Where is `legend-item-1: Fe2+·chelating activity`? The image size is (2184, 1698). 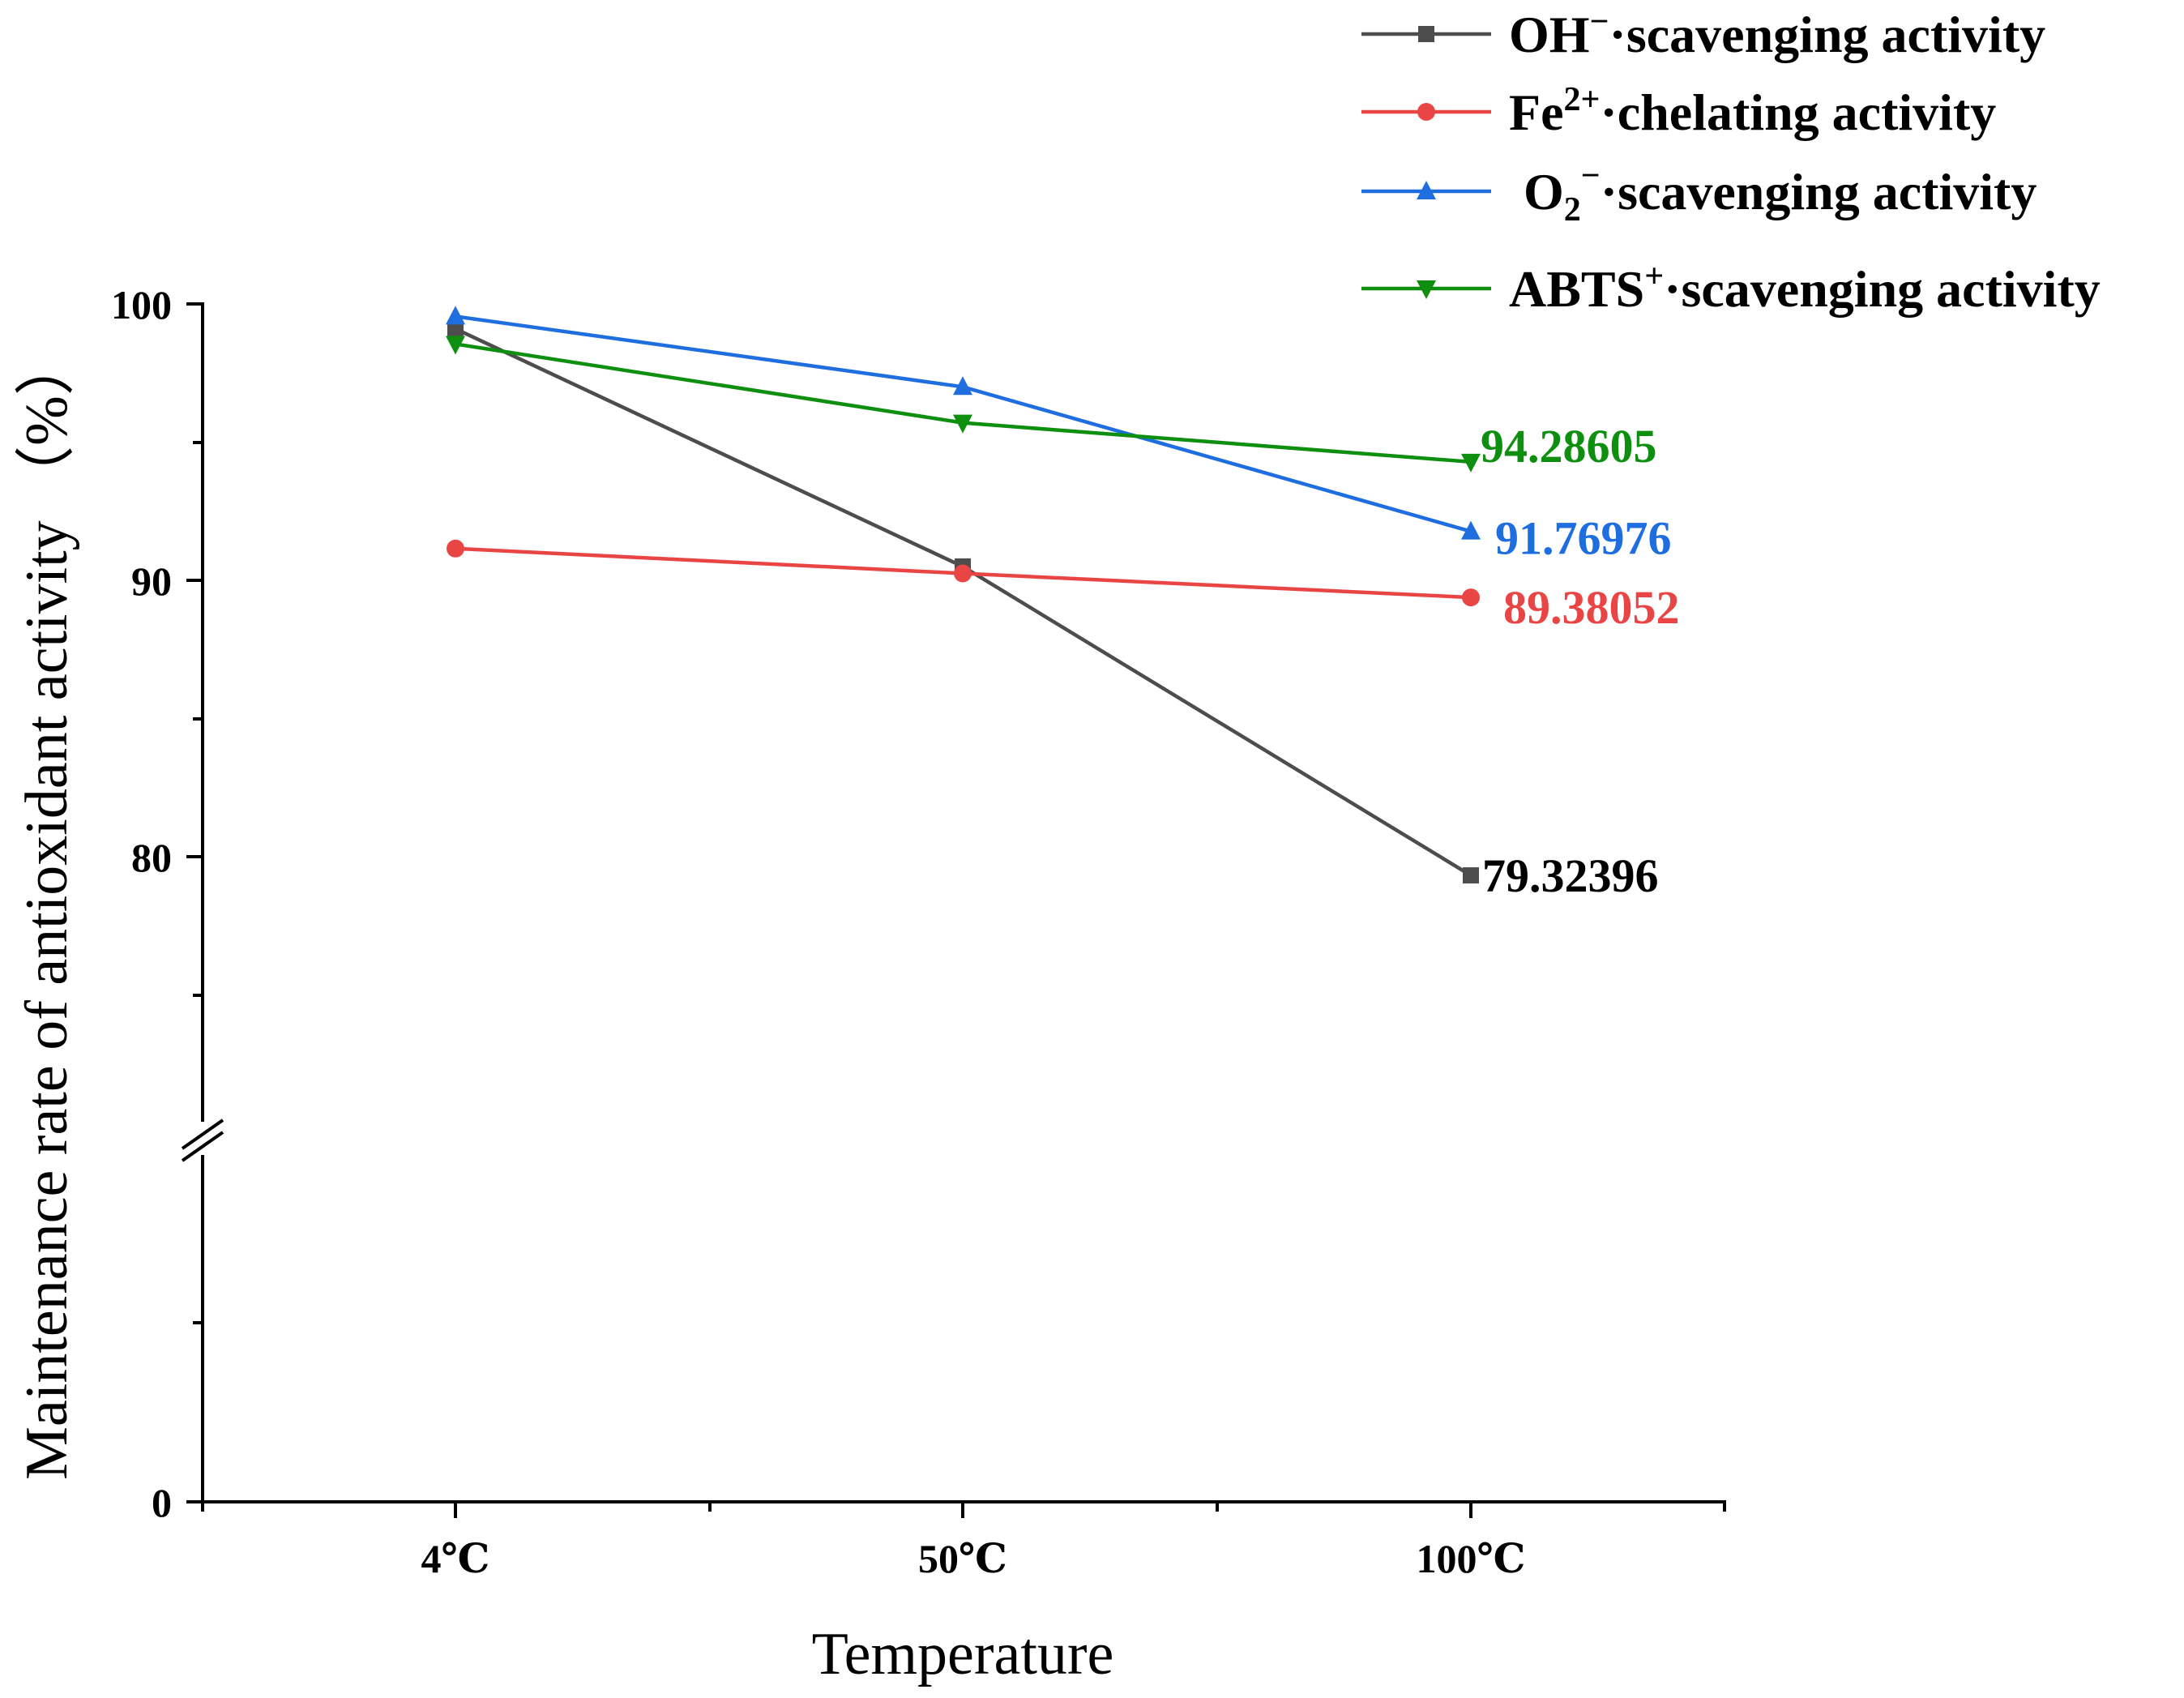 legend-item-1: Fe2+·chelating activity is located at coordinates (1678, 111).